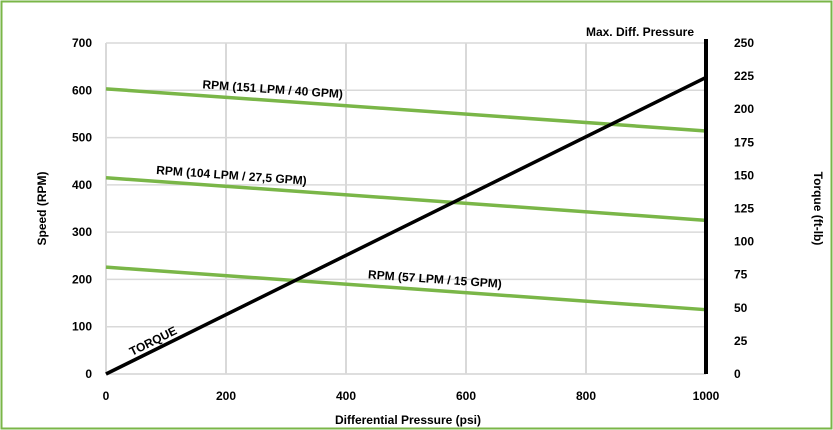 The image size is (833, 430). Describe the element at coordinates (466, 396) in the screenshot. I see `x-tick-label: 600` at that location.